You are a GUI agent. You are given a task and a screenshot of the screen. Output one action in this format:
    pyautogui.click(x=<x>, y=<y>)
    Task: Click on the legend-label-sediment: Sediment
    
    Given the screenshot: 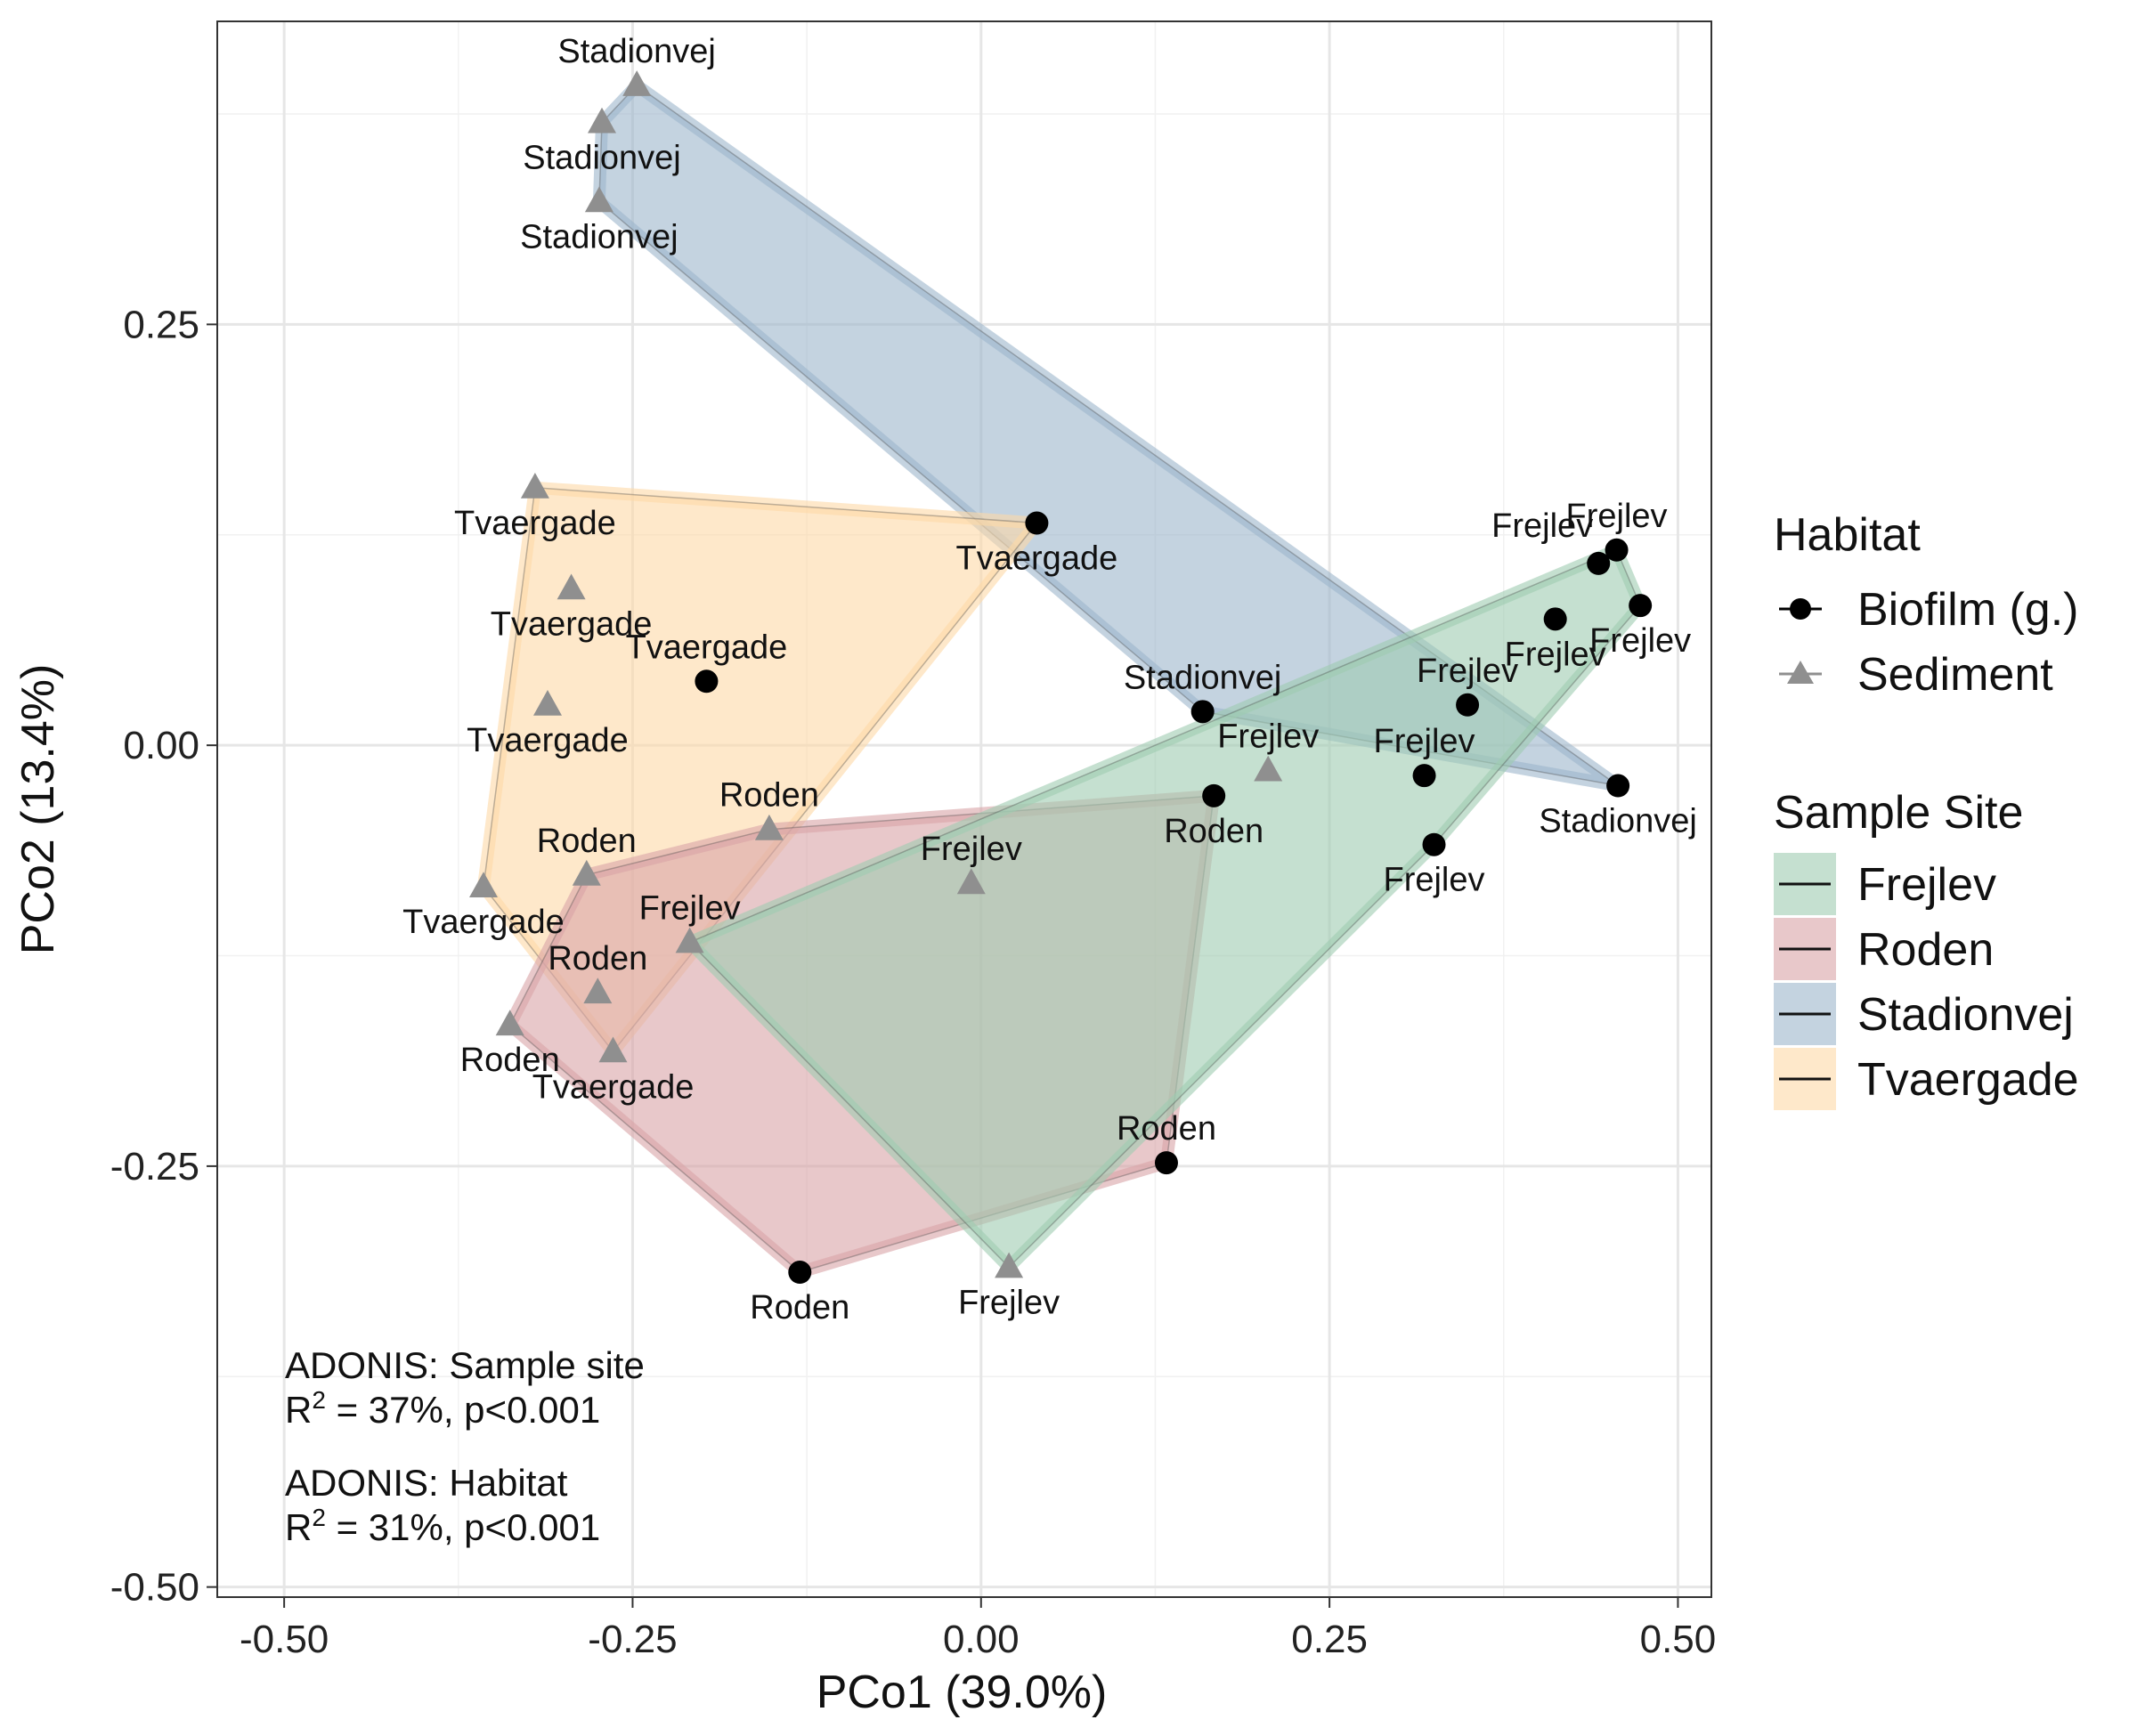 What is the action you would take?
    pyautogui.click(x=1955, y=675)
    